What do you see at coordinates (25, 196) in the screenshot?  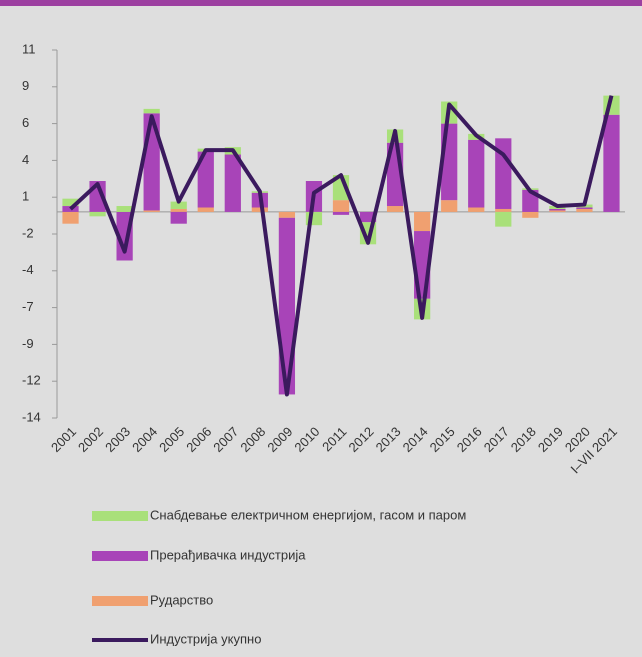 I see `y-tick-label: 1` at bounding box center [25, 196].